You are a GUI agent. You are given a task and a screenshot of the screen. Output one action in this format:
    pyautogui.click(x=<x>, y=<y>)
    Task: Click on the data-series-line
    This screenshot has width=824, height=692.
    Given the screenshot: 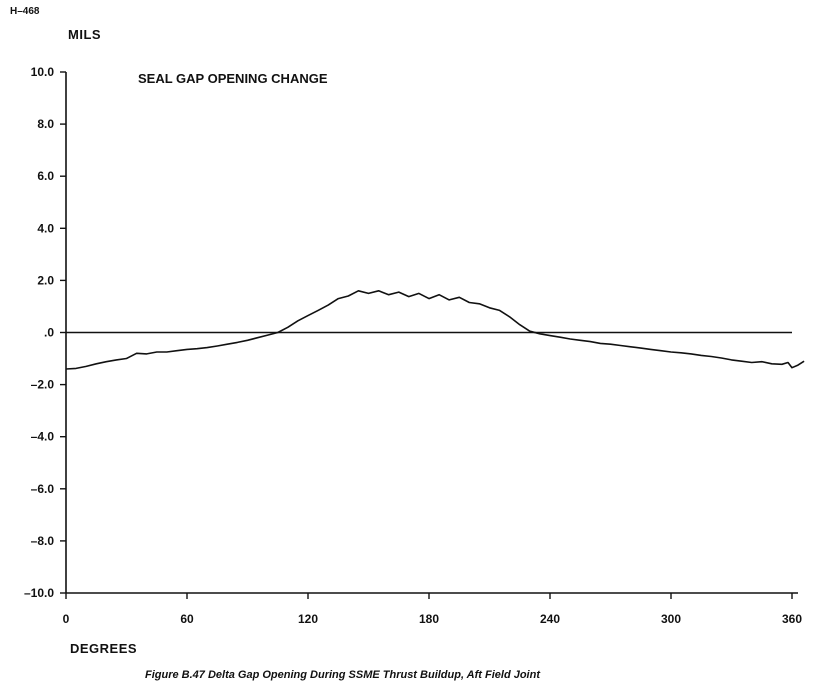 What is the action you would take?
    pyautogui.click(x=435, y=329)
    